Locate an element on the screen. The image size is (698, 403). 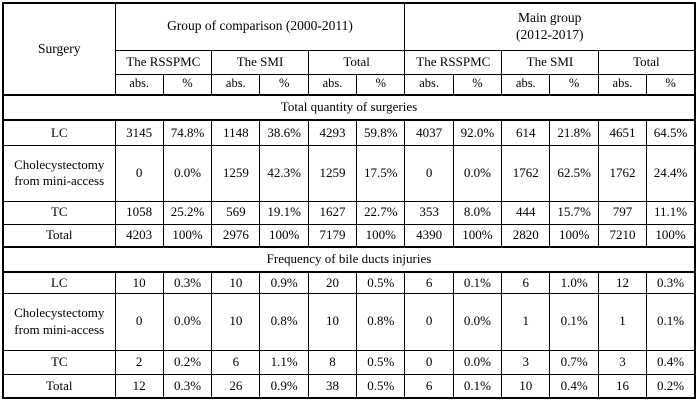
main-group-header: Main group (2012-2017) is located at coordinates (550, 26).